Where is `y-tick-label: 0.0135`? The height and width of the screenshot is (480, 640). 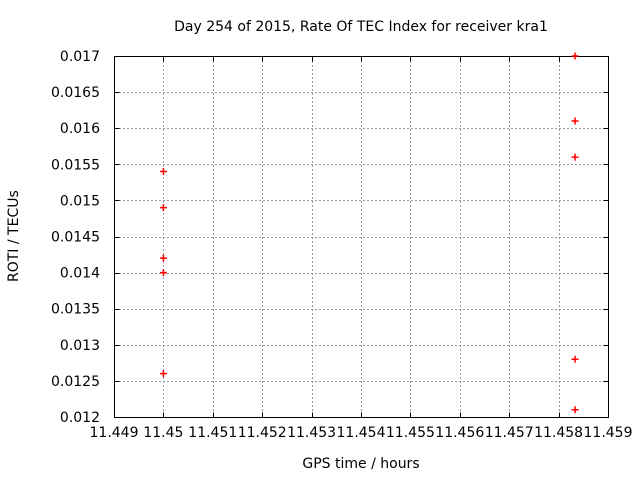
y-tick-label: 0.0135 is located at coordinates (75, 310).